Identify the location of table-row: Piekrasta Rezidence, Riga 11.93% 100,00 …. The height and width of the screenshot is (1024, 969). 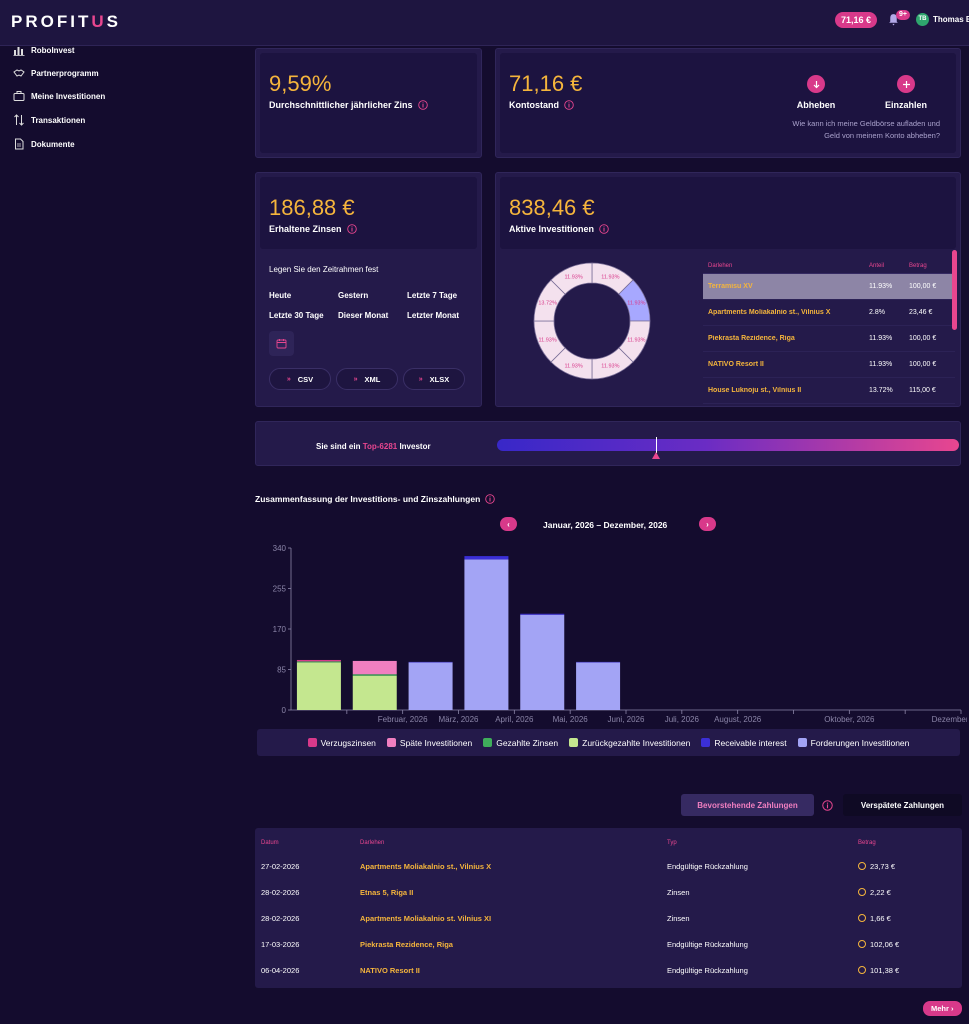
(829, 339).